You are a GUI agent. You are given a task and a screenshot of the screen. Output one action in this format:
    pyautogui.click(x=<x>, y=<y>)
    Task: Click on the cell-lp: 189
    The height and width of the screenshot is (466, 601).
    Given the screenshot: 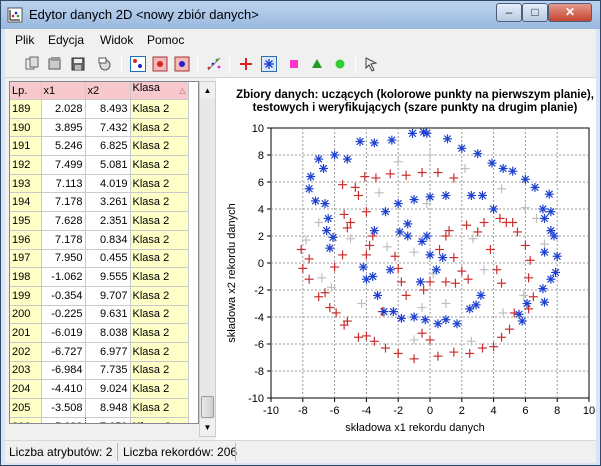 What is the action you would take?
    pyautogui.click(x=26, y=109)
    